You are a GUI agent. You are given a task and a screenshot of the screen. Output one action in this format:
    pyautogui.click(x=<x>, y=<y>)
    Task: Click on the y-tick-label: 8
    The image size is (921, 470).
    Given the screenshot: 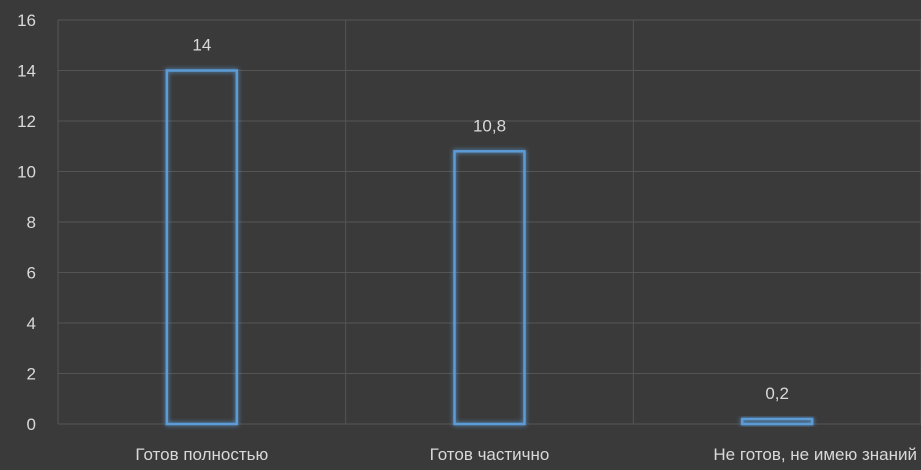 What is the action you would take?
    pyautogui.click(x=31, y=222)
    